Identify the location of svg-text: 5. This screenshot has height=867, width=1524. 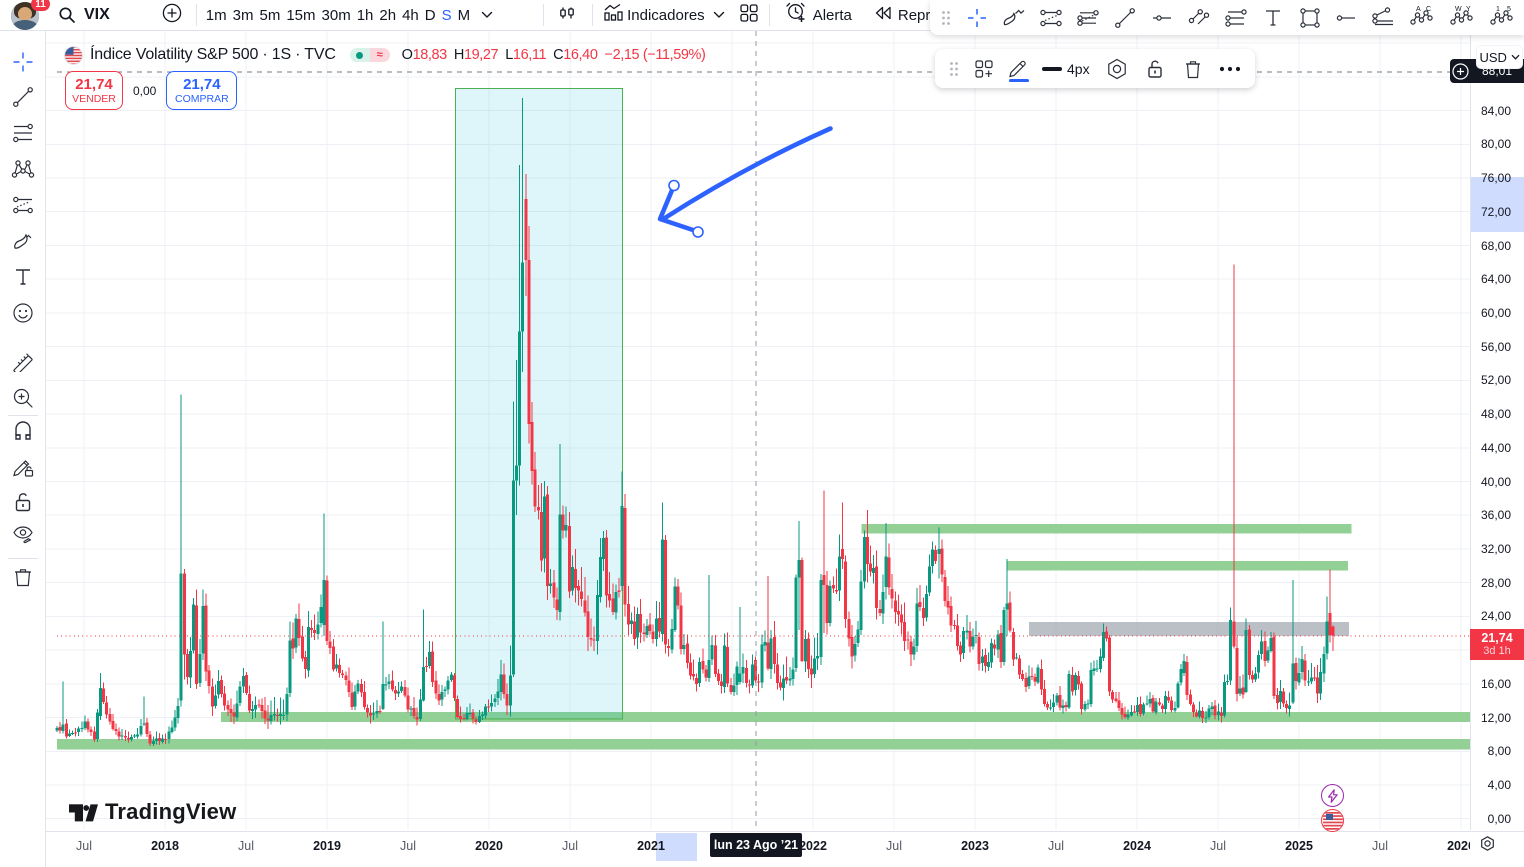
(1509, 9).